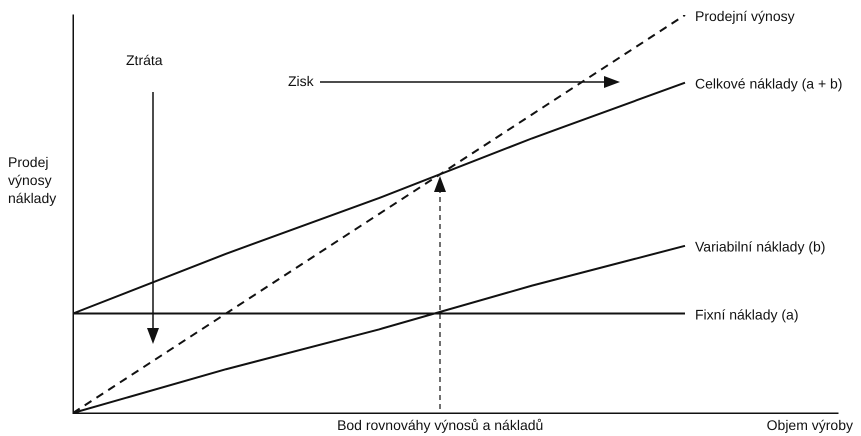  I want to click on text: Bod rovnováhy výnosů a nákladů, so click(440, 425).